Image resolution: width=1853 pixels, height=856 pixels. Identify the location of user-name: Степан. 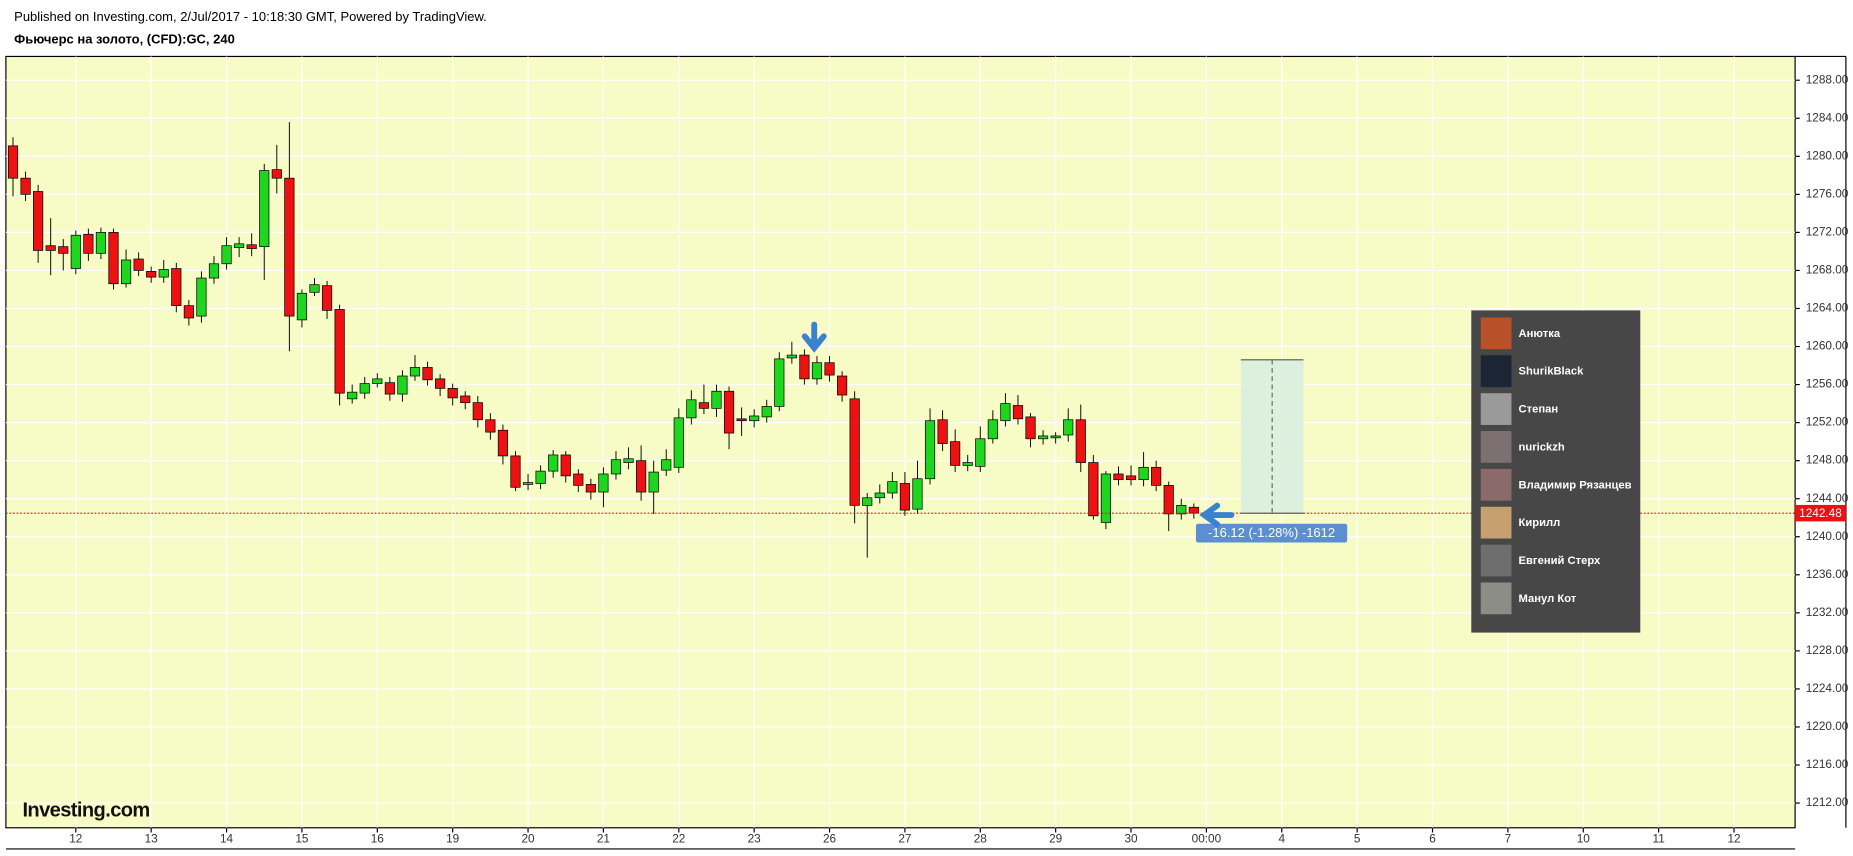
(1539, 410).